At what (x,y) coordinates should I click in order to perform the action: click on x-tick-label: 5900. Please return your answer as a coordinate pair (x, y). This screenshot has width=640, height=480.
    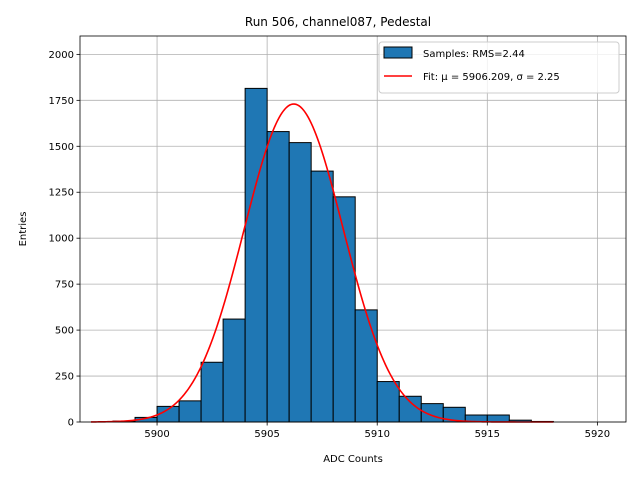
    Looking at the image, I should click on (156, 434).